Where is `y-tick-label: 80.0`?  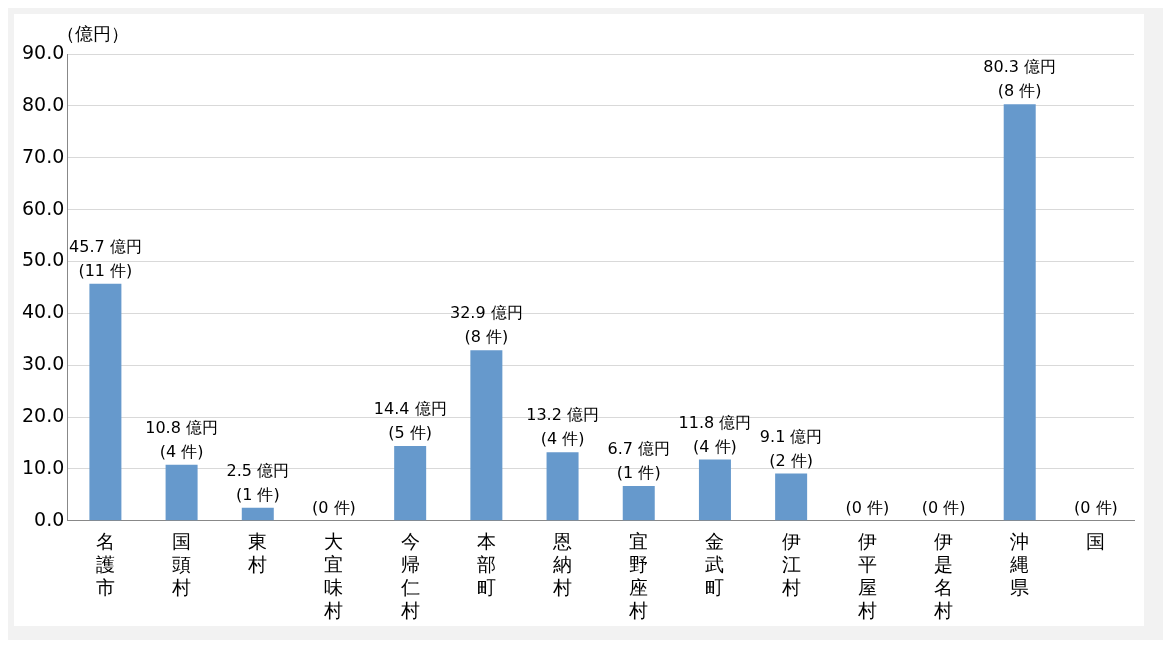
y-tick-label: 80.0 is located at coordinates (43, 103).